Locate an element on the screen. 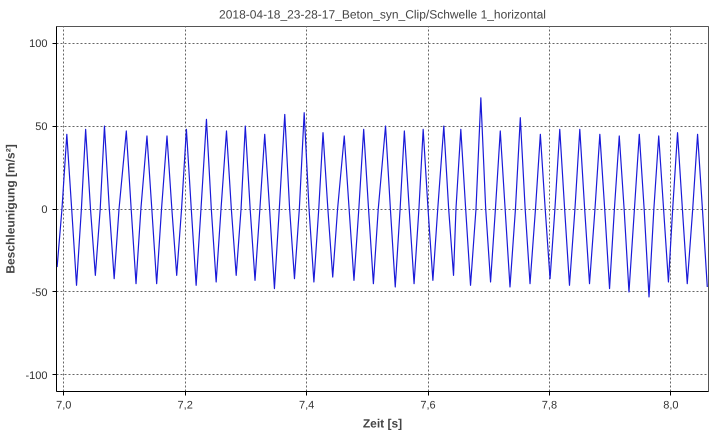 The height and width of the screenshot is (437, 720). x-axis-title: Zeit [s] is located at coordinates (382, 423).